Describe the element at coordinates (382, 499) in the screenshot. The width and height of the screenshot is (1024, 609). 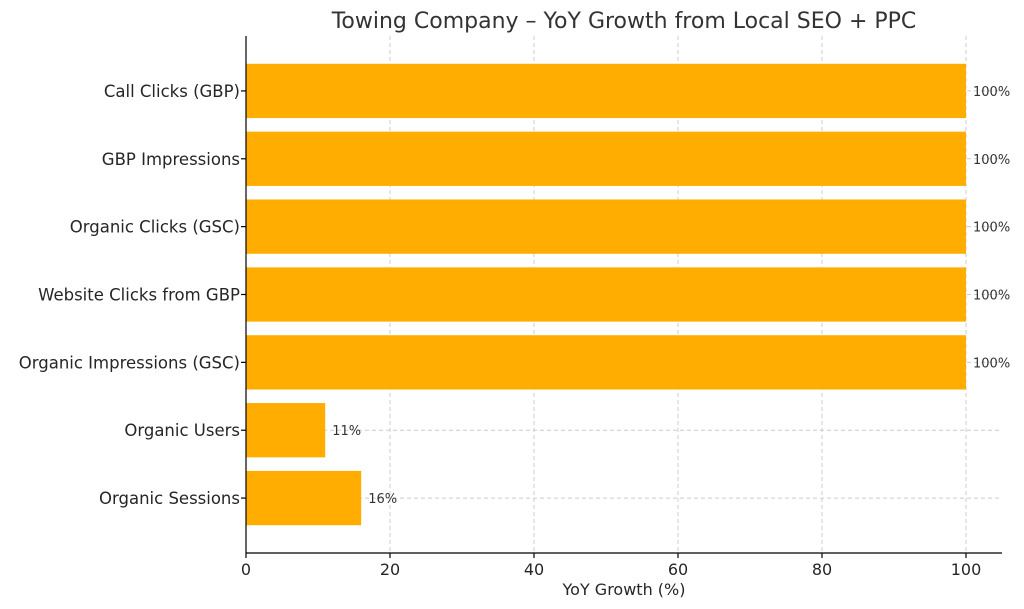
I see `value-label: 16%` at that location.